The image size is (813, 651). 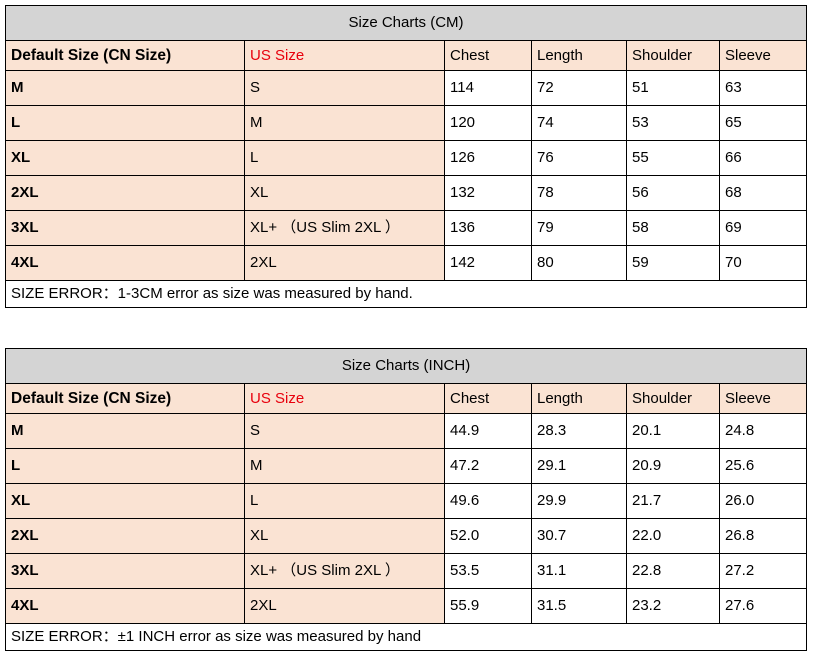 What do you see at coordinates (579, 123) in the screenshot?
I see `cell-length: 74` at bounding box center [579, 123].